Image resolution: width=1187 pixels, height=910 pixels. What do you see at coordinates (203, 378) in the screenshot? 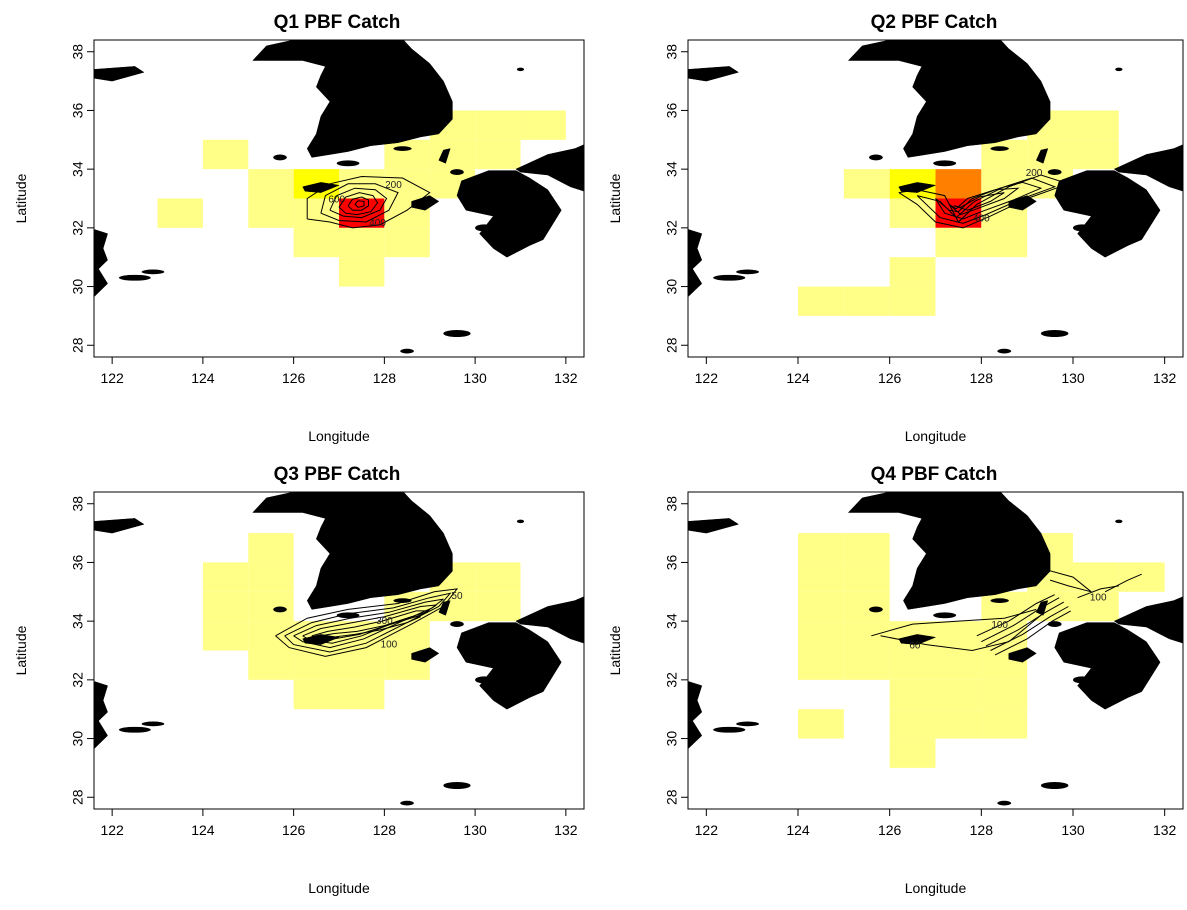
I see `x-tick-label: 124` at bounding box center [203, 378].